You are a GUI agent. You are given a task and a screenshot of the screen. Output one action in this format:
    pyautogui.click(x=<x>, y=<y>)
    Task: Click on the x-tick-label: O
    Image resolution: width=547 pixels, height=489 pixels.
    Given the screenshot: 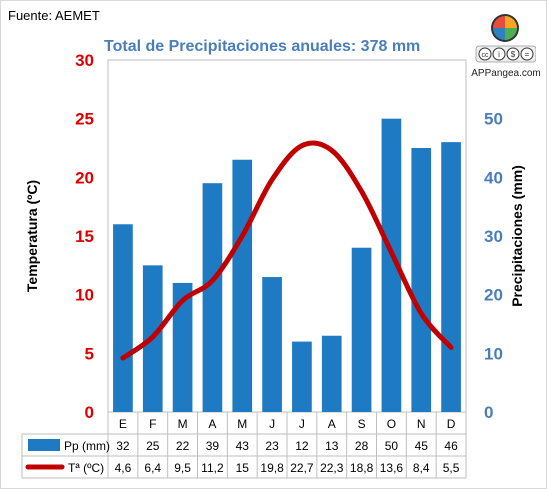 What is the action you would take?
    pyautogui.click(x=391, y=424)
    